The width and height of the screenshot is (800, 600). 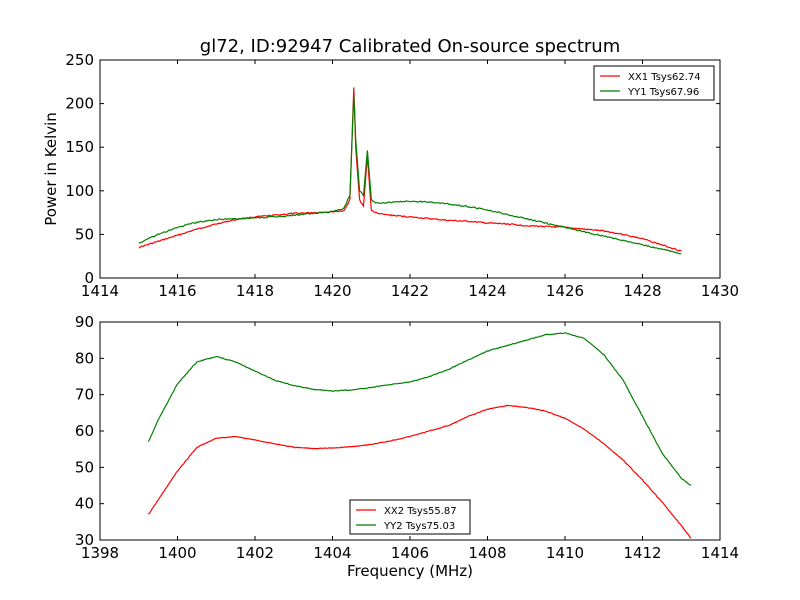 I want to click on y-axis-label: Power in Kelvin, so click(x=51, y=169).